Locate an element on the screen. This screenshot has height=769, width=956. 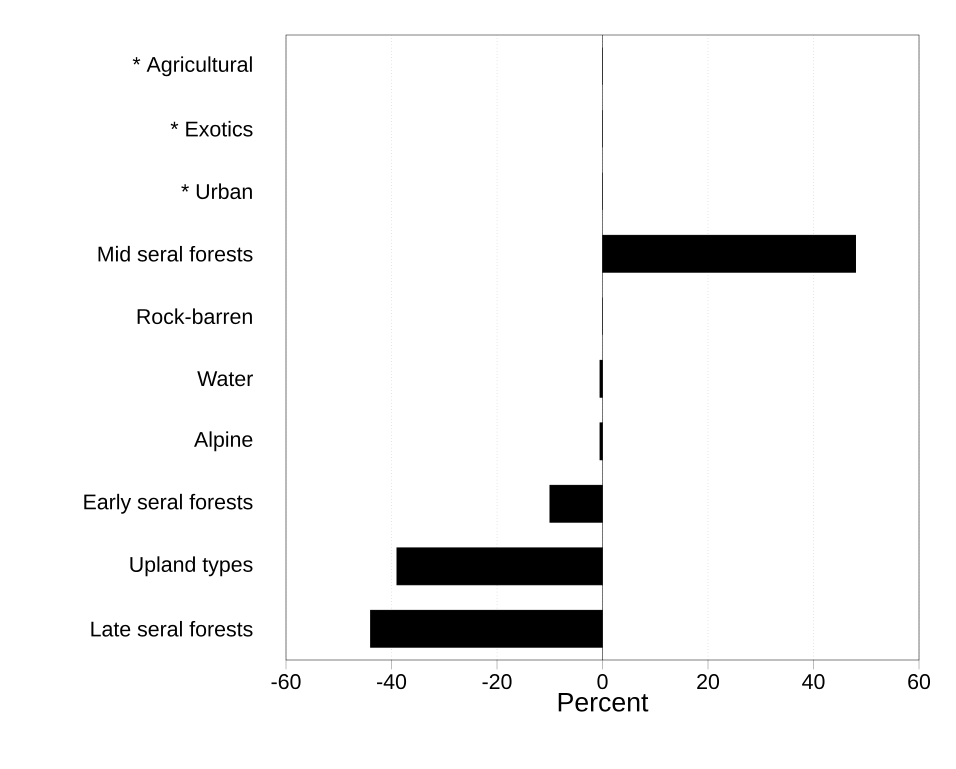
x-tick-label: -40 is located at coordinates (391, 682).